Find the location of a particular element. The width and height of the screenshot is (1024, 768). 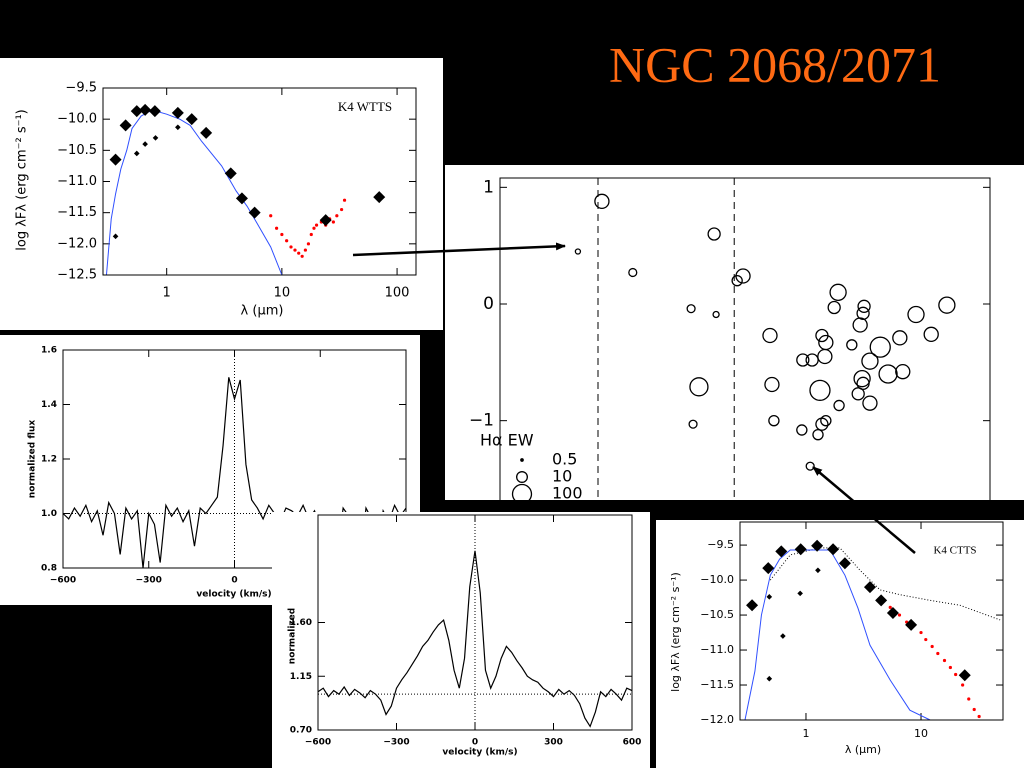

x-tick-label: −600 is located at coordinates (63, 581).